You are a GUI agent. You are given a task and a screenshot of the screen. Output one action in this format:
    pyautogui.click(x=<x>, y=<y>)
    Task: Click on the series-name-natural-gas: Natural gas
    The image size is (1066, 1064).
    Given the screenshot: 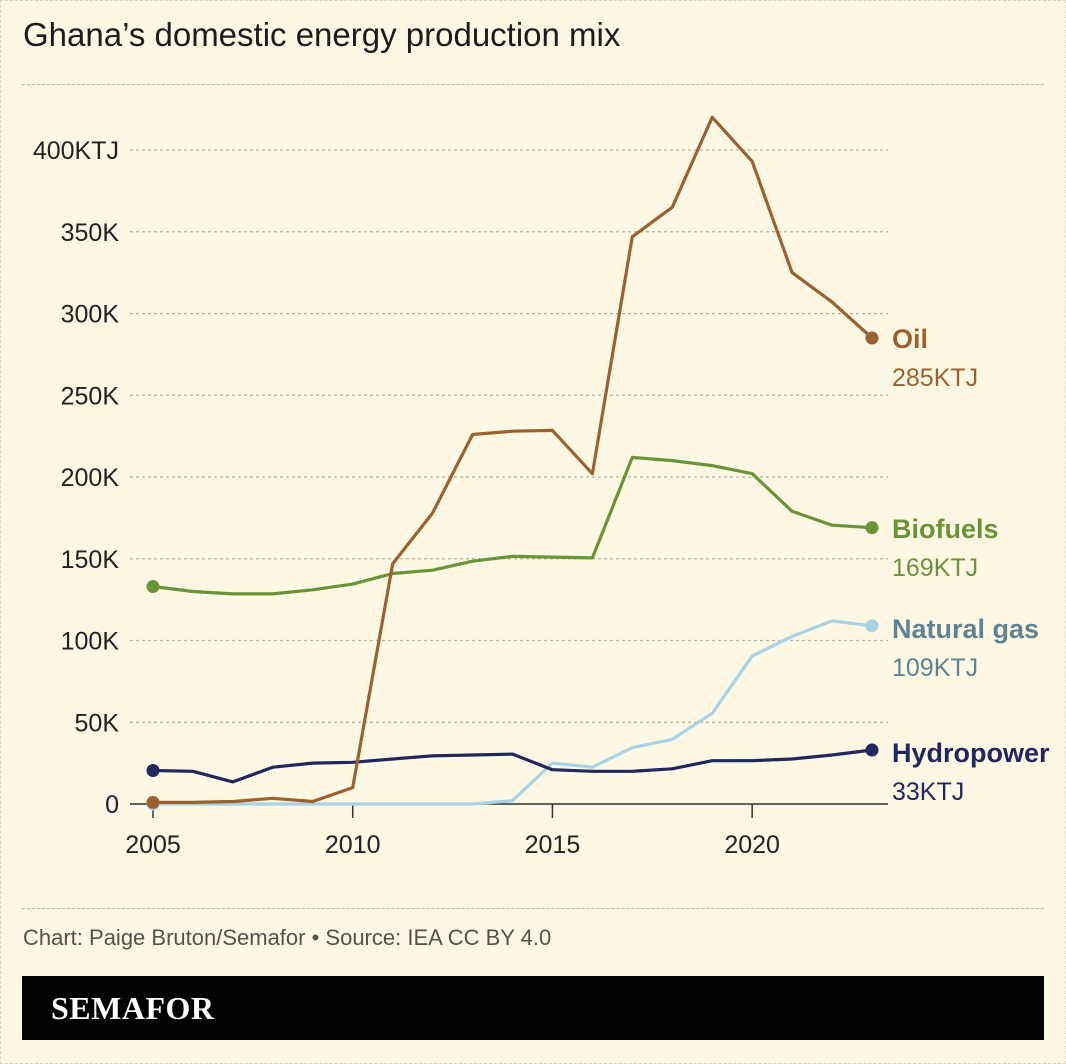 What is the action you would take?
    pyautogui.click(x=965, y=629)
    